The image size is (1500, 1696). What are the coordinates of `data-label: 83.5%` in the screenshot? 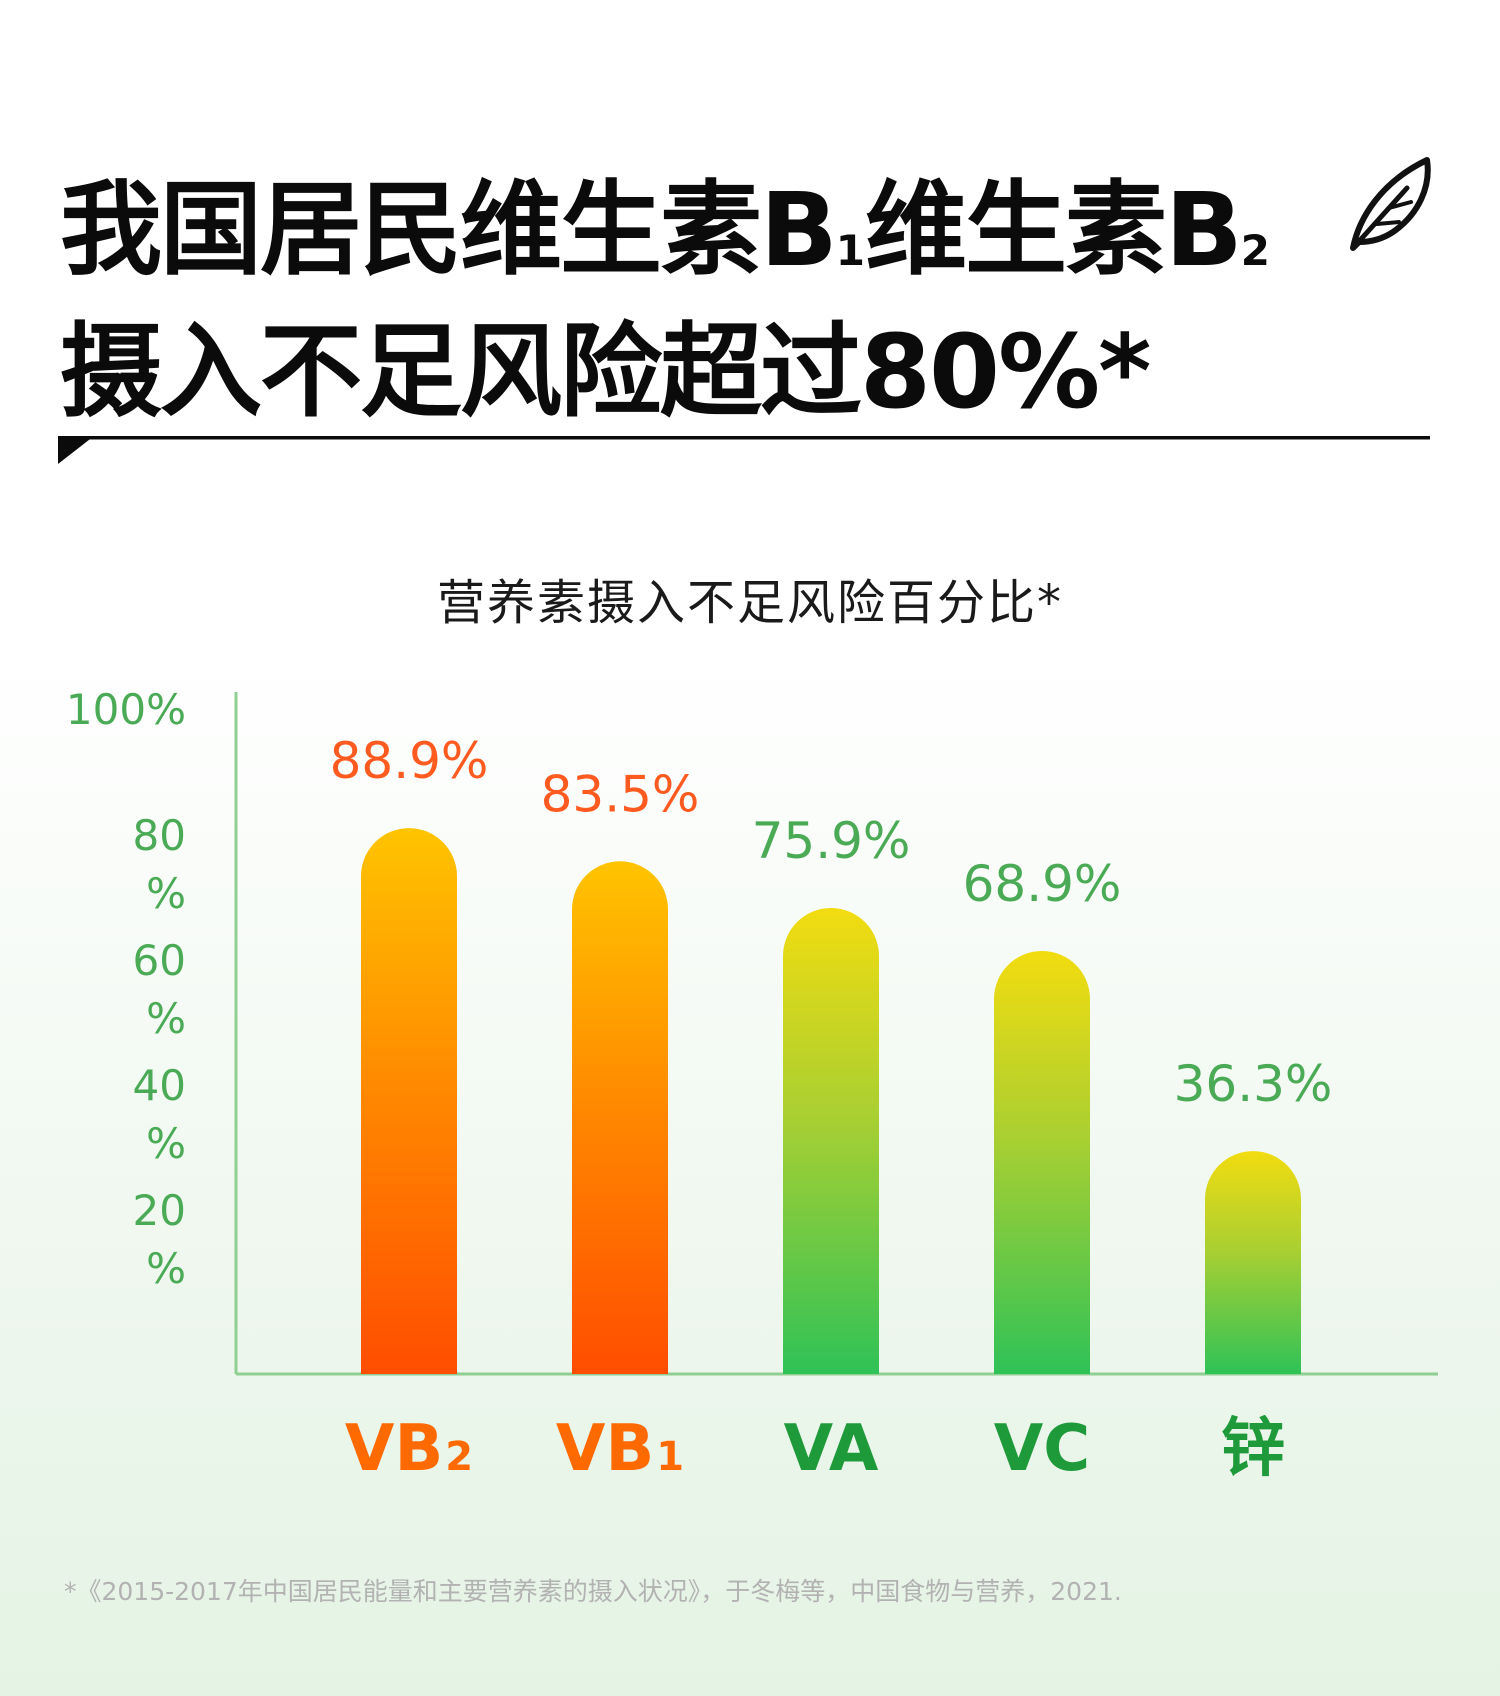 It's located at (620, 794).